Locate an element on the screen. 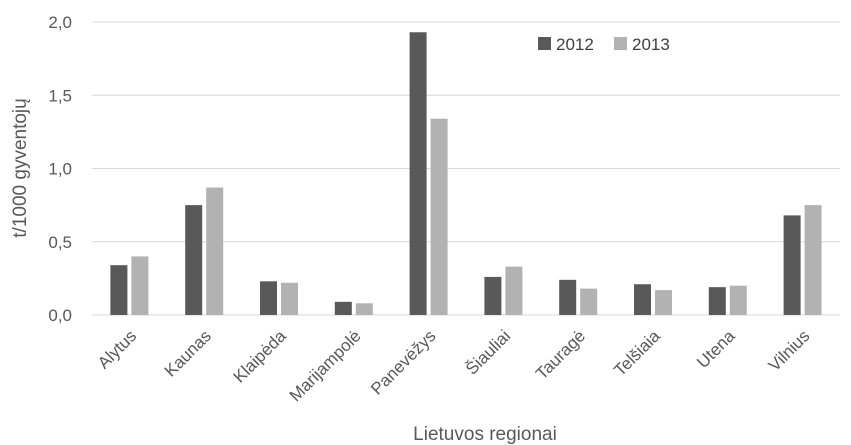 Image resolution: width=851 pixels, height=445 pixels. x-tick-label: Marijampolė is located at coordinates (325, 365).